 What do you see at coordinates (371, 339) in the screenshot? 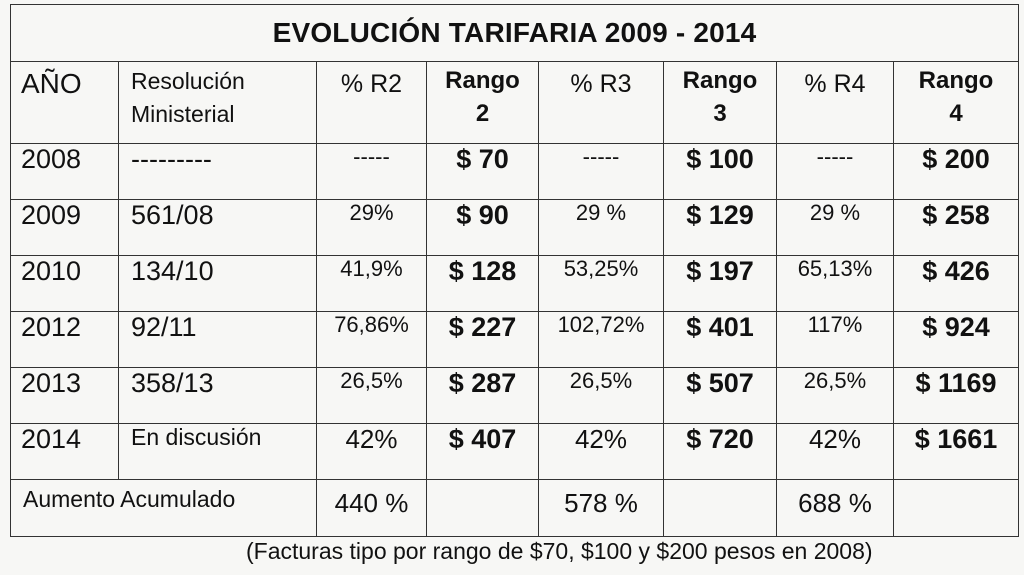
I see `cell-pct-r2: 76,86%` at bounding box center [371, 339].